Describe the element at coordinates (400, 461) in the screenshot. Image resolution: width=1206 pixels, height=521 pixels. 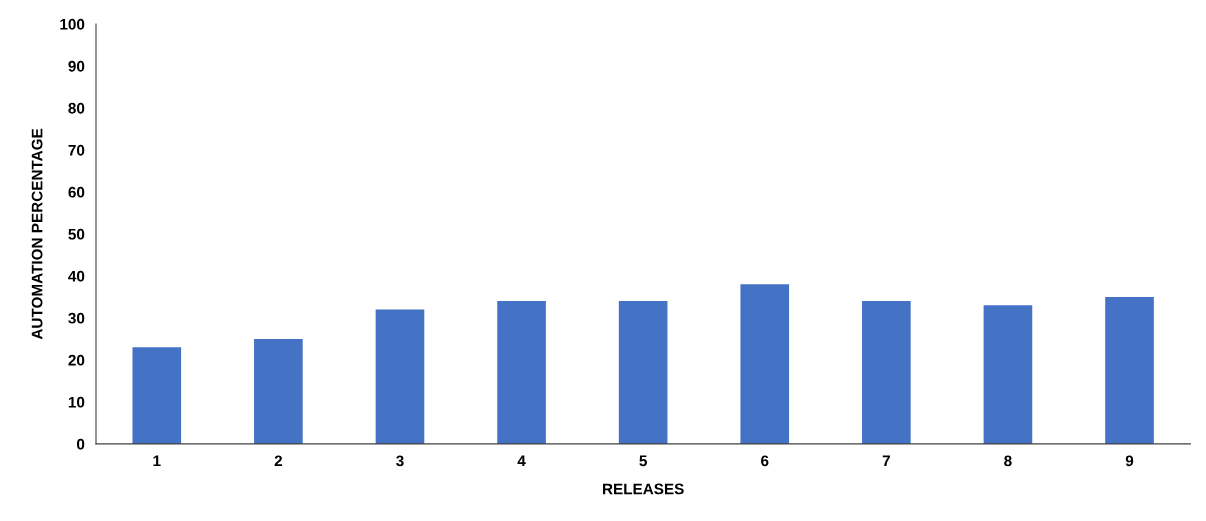
I see `x-tick-label: 3` at that location.